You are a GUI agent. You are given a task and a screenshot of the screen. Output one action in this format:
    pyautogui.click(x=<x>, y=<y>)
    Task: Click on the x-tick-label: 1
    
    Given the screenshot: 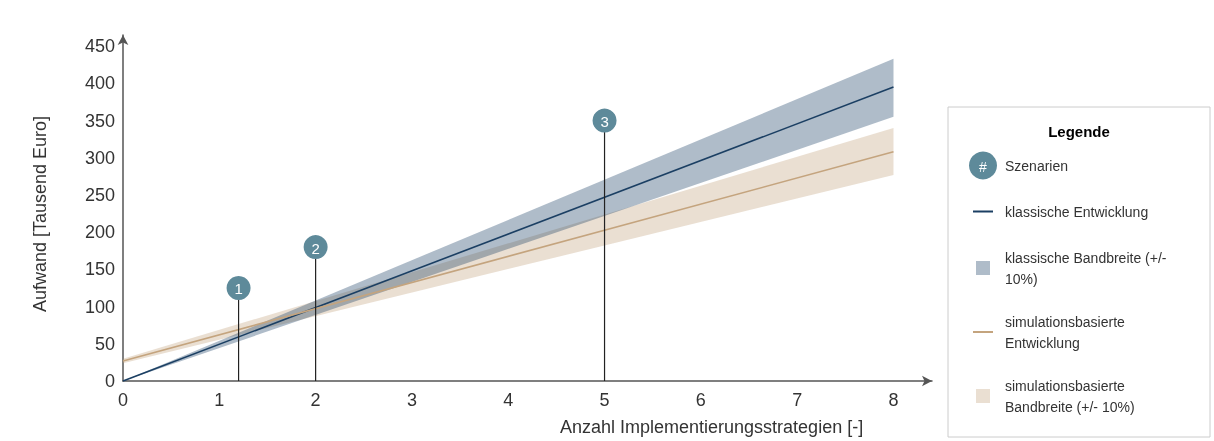 What is the action you would take?
    pyautogui.click(x=219, y=400)
    